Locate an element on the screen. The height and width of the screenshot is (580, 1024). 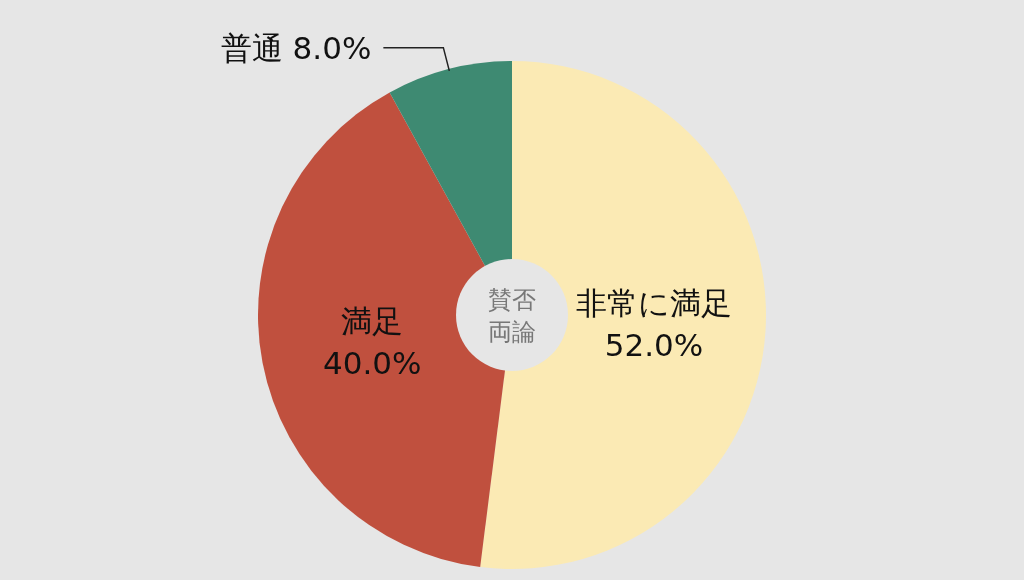
slice-label: 非常に満足 is located at coordinates (653, 302).